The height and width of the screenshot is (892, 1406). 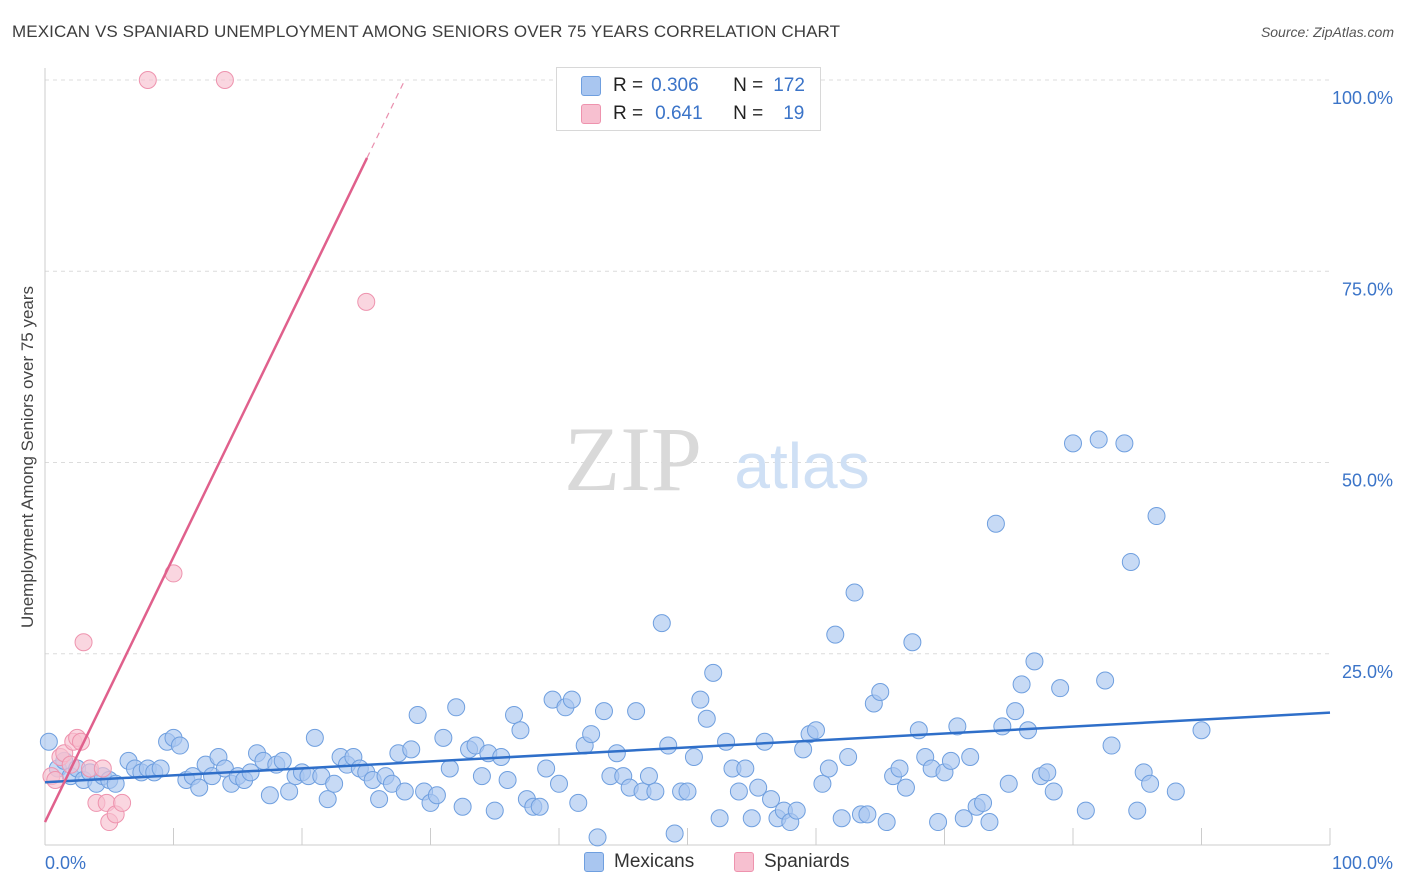 What do you see at coordinates (654, 861) in the screenshot?
I see `mexicans-label: Mexicans` at bounding box center [654, 861].